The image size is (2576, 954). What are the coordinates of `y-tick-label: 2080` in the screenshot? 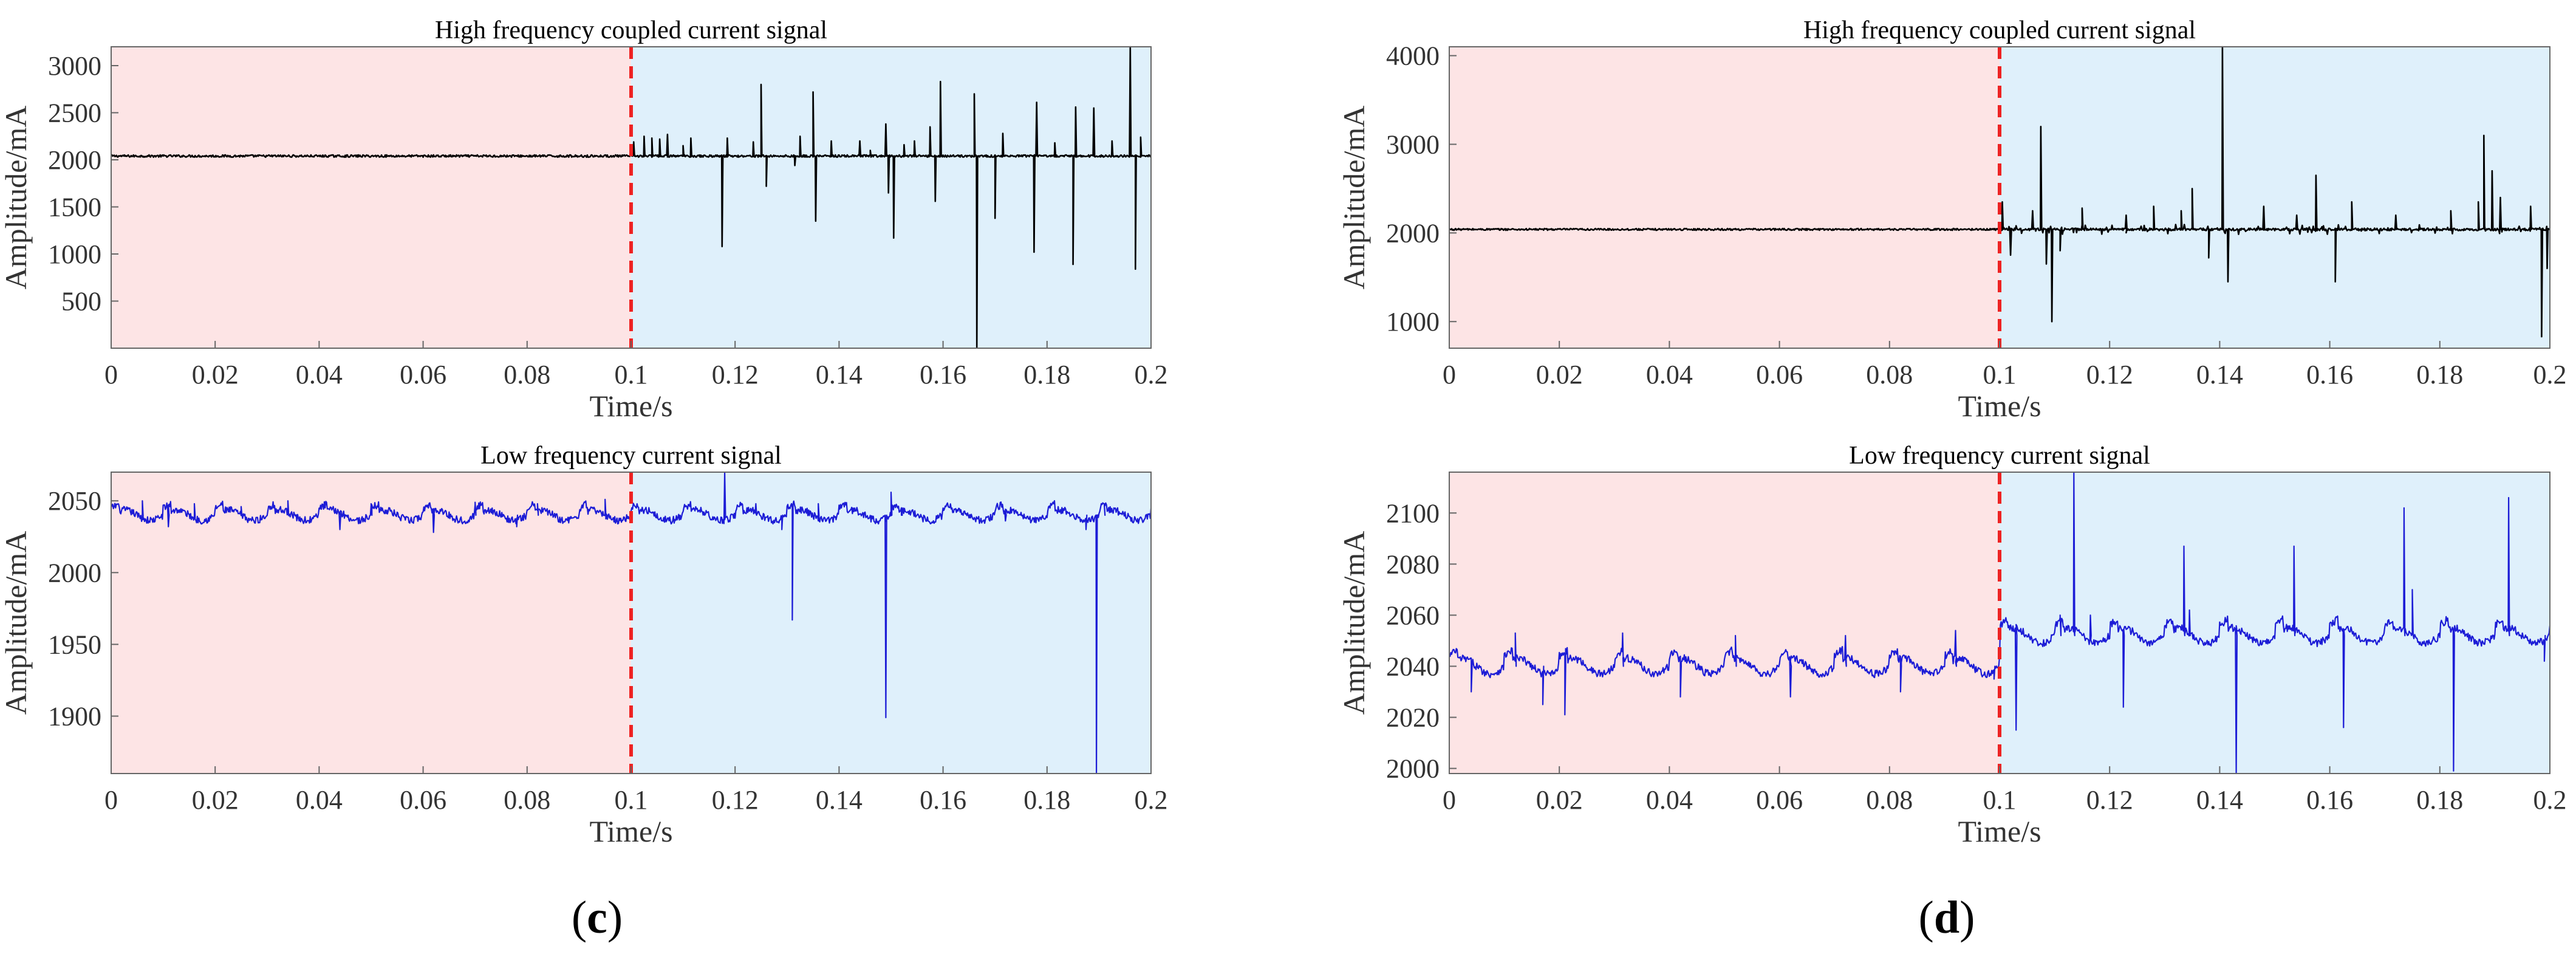 It's located at (1413, 564).